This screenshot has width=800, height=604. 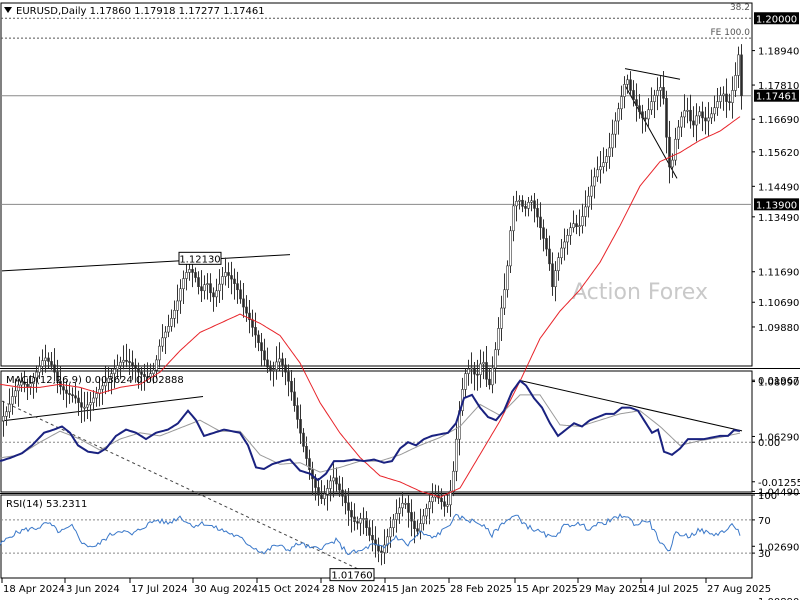 I want to click on macd-tick-label: 0.019679, so click(x=779, y=381).